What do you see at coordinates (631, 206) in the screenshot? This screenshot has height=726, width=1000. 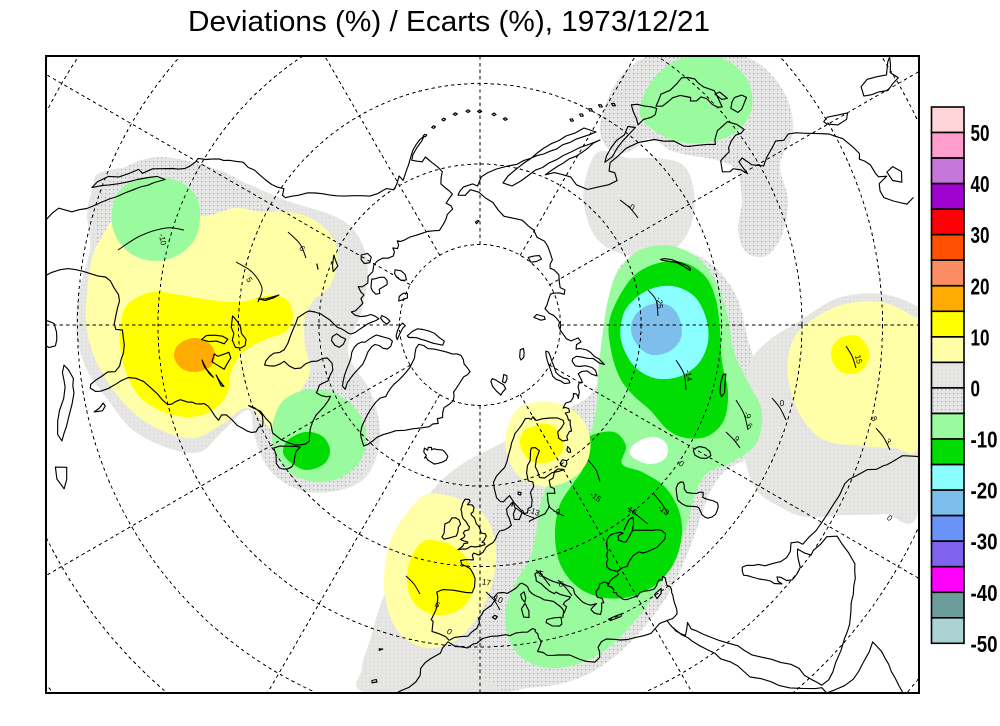 I see `svg-text: -0` at bounding box center [631, 206].